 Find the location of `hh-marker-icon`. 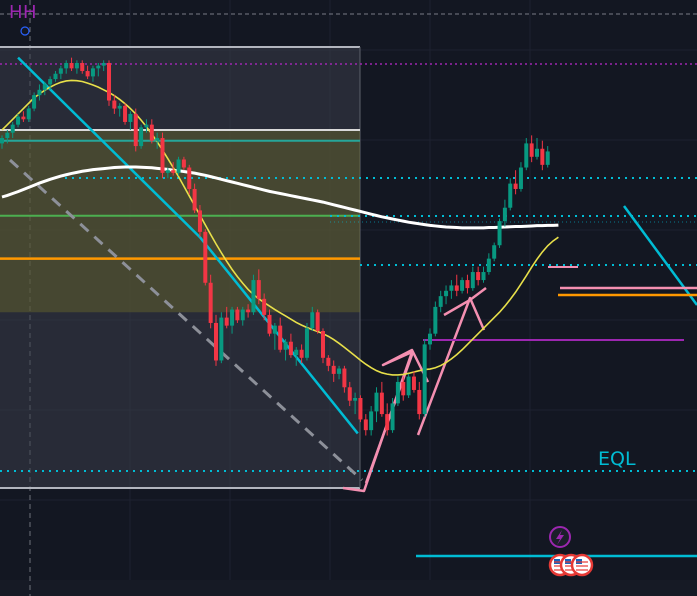

hh-marker-icon is located at coordinates (25, 31).